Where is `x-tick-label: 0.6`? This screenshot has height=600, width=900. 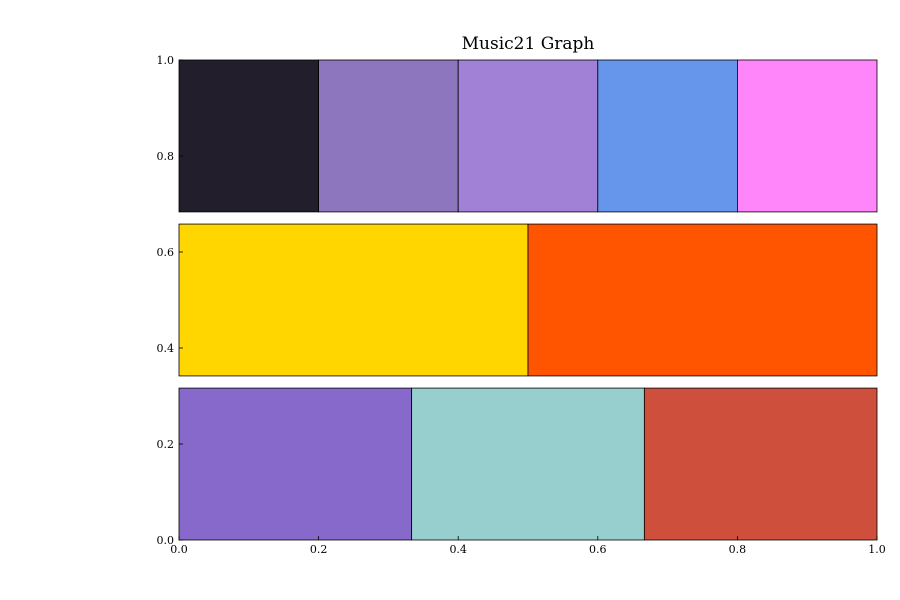
x-tick-label: 0.6 is located at coordinates (598, 549).